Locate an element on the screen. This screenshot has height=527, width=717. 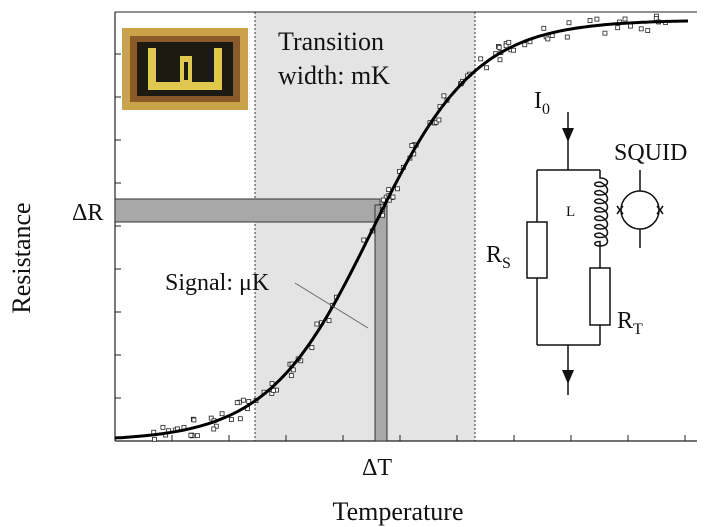
delta-t-band is located at coordinates (381, 323).